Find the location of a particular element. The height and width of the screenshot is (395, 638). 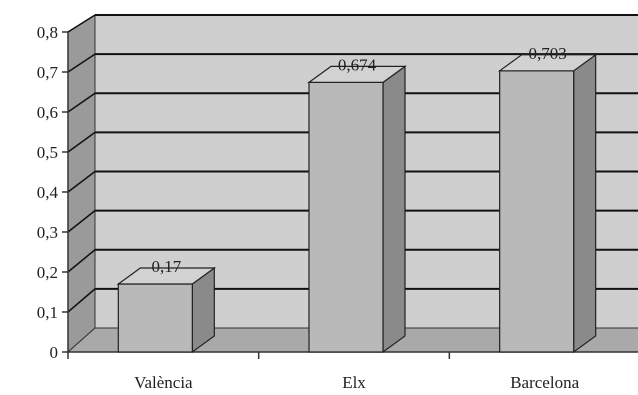

y-tick-label: 0,4 is located at coordinates (48, 192).